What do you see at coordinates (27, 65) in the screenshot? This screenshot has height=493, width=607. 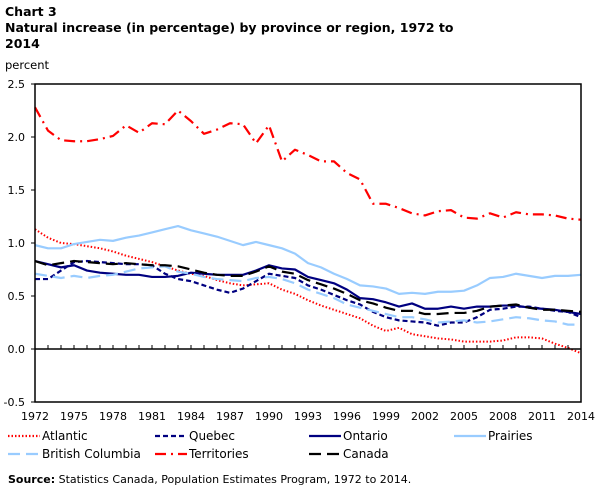 I see `y-axis-unit-label: percent` at bounding box center [27, 65].